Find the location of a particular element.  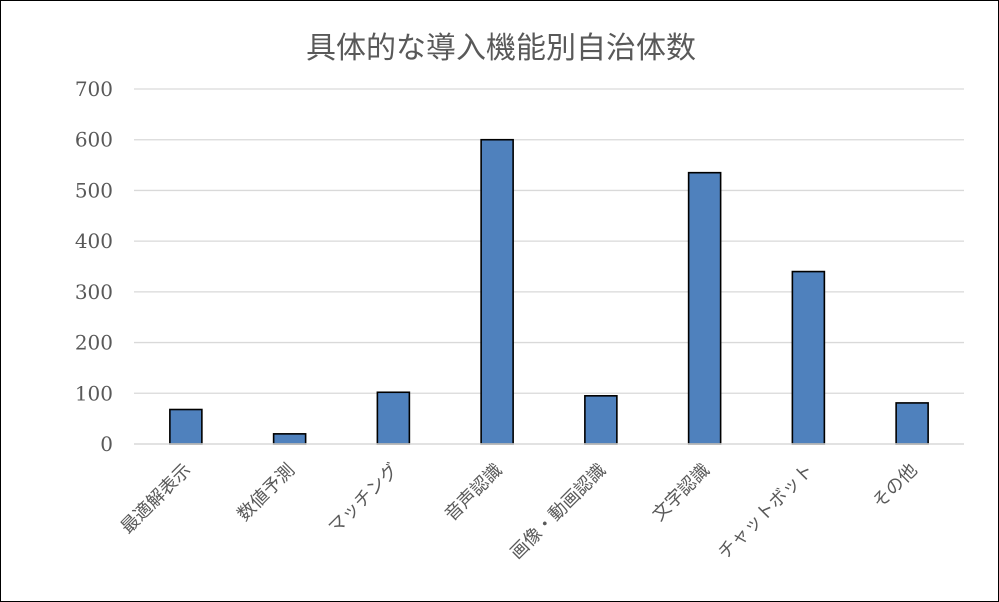

x-tick-label: 画像・動画認識 is located at coordinates (558, 512).